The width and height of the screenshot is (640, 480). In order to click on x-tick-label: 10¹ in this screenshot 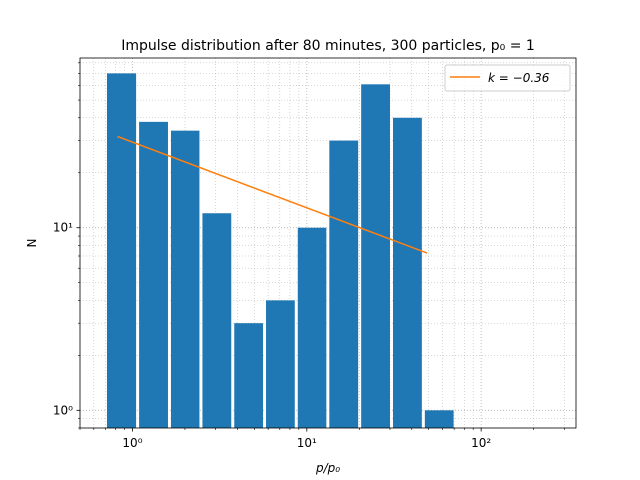, I will do `click(307, 443)`.